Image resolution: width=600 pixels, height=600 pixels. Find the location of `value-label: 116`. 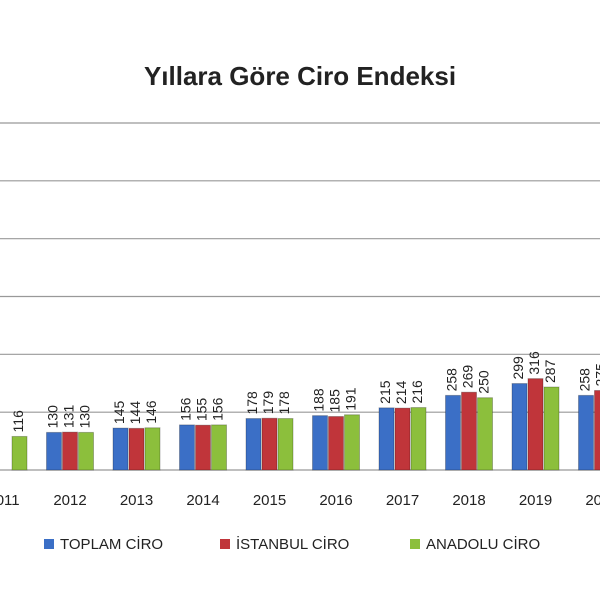

value-label: 116 is located at coordinates (18, 421).